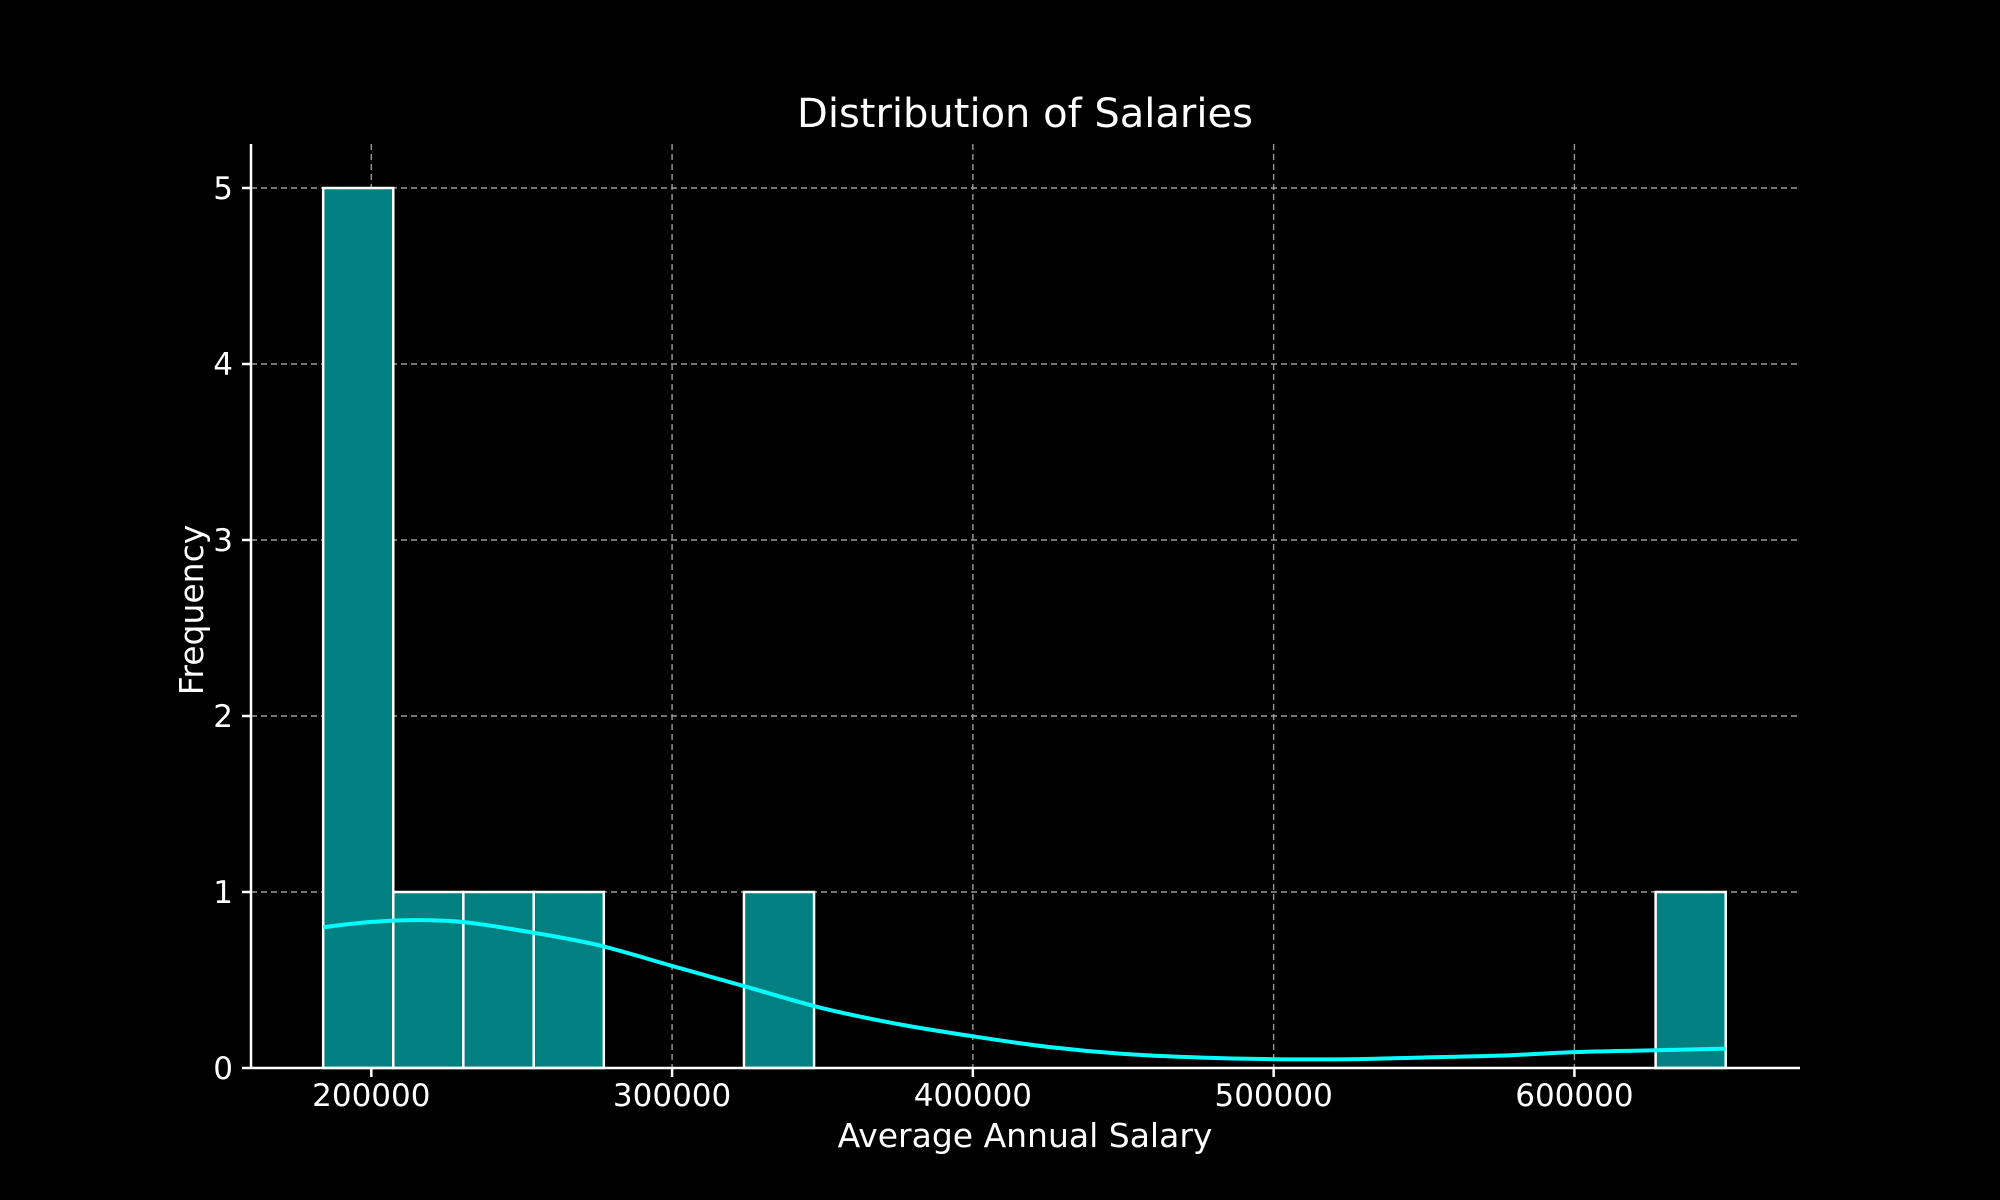 This screenshot has height=1200, width=2000. What do you see at coordinates (1574, 1096) in the screenshot?
I see `x-tick-label: 600000` at bounding box center [1574, 1096].